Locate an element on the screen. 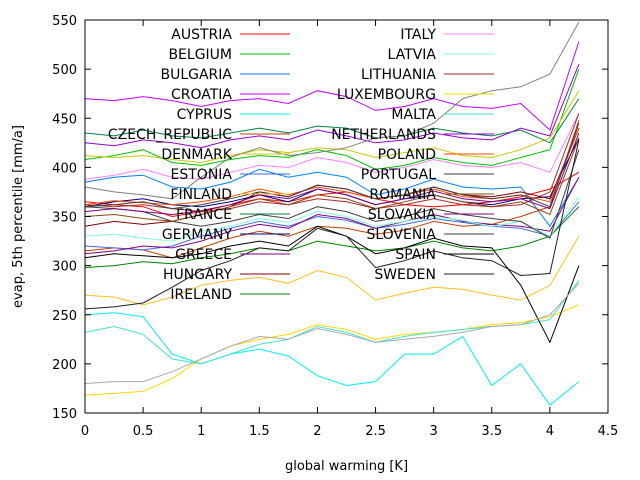 Image resolution: width=640 pixels, height=480 pixels. legend-label: CZECH_REPUBLIC is located at coordinates (170, 135).